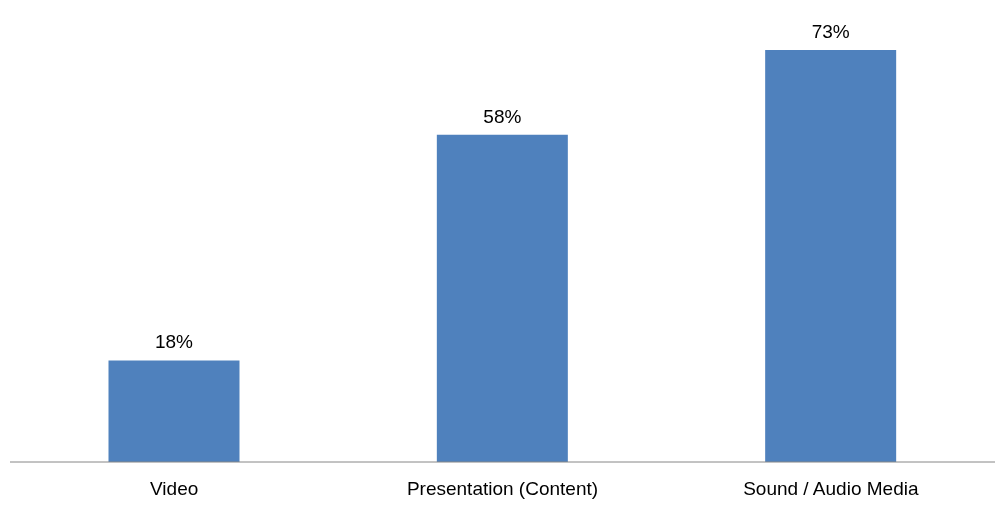 Image resolution: width=1003 pixels, height=510 pixels. What do you see at coordinates (502, 116) in the screenshot?
I see `data-label: 58%` at bounding box center [502, 116].